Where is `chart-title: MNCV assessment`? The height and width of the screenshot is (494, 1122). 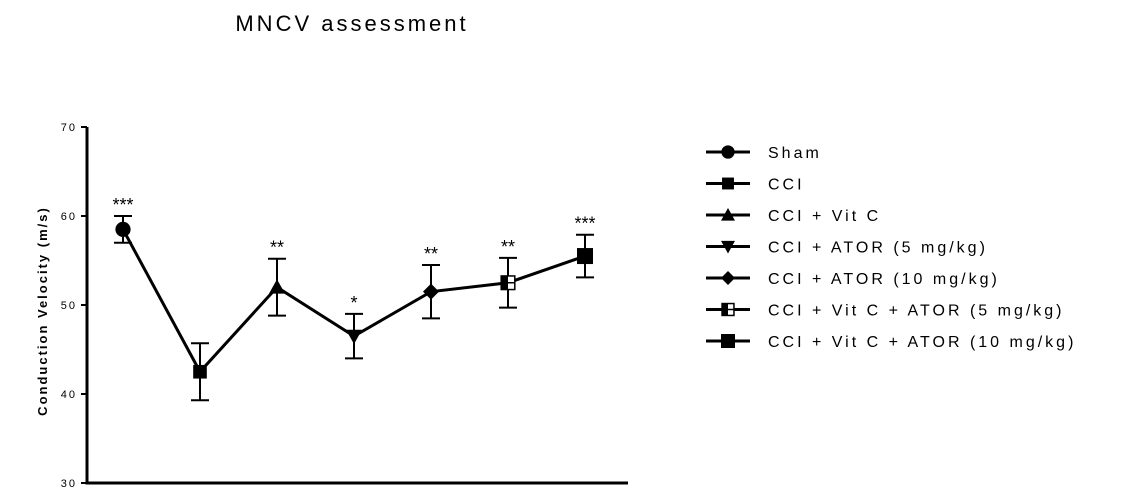
chart-title: MNCV assessment is located at coordinates (351, 23).